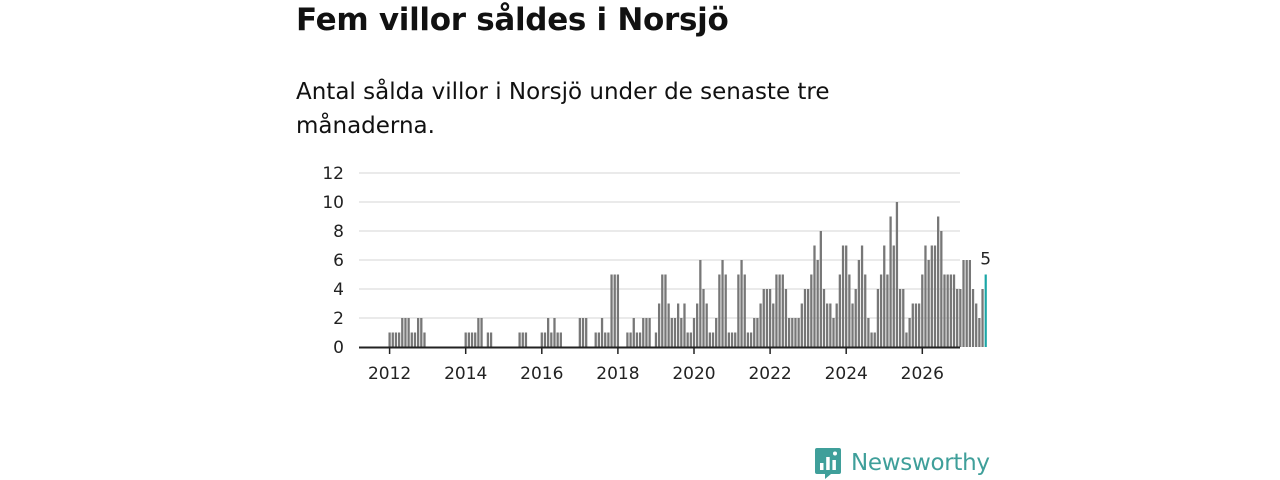 The height and width of the screenshot is (480, 1280). I want to click on y-axis-labels: 0 2 4 6 8 10 12, so click(333, 261).